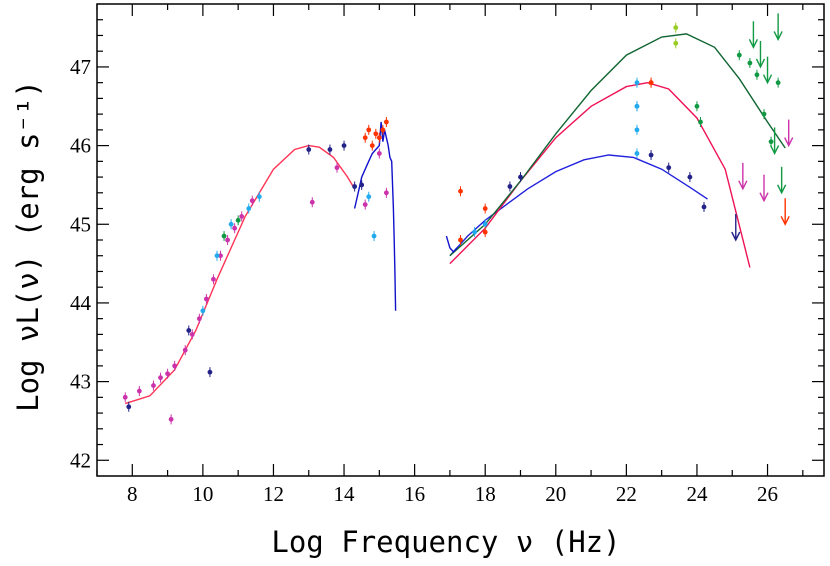  What do you see at coordinates (273, 494) in the screenshot?
I see `x-tick-label: 12` at bounding box center [273, 494].